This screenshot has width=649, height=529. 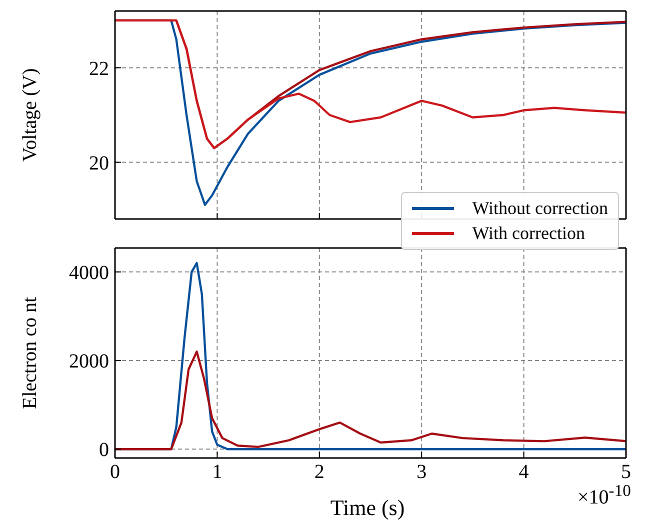 I want to click on y-tick-label: 22, so click(x=99, y=69).